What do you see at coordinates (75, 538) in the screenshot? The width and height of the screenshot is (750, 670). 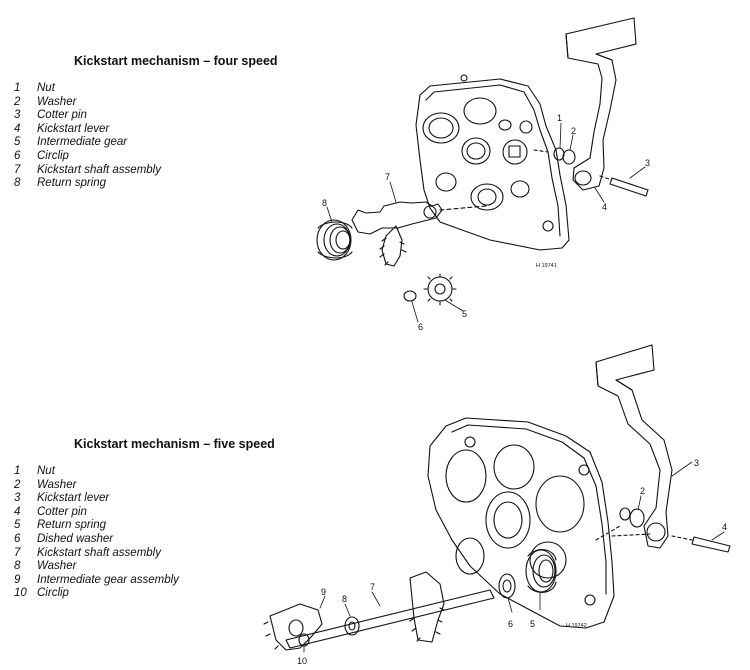 I see `legend-label: Dished washer` at bounding box center [75, 538].